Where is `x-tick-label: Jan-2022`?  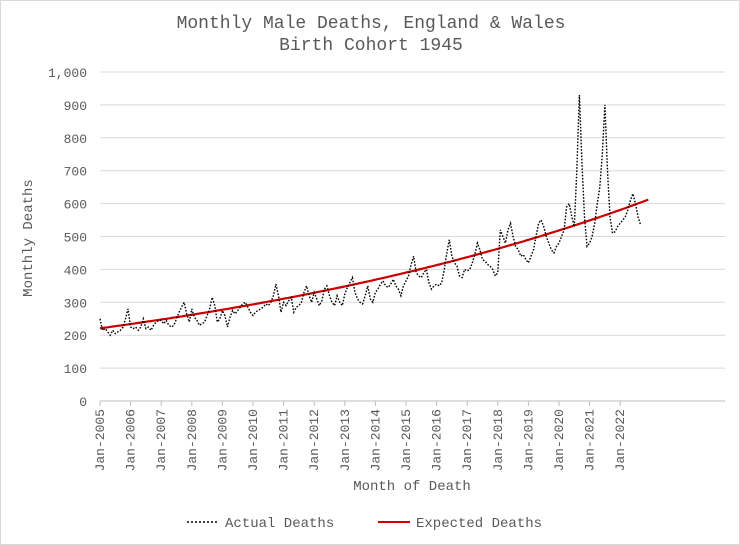
x-tick-label: Jan-2022 is located at coordinates (620, 440).